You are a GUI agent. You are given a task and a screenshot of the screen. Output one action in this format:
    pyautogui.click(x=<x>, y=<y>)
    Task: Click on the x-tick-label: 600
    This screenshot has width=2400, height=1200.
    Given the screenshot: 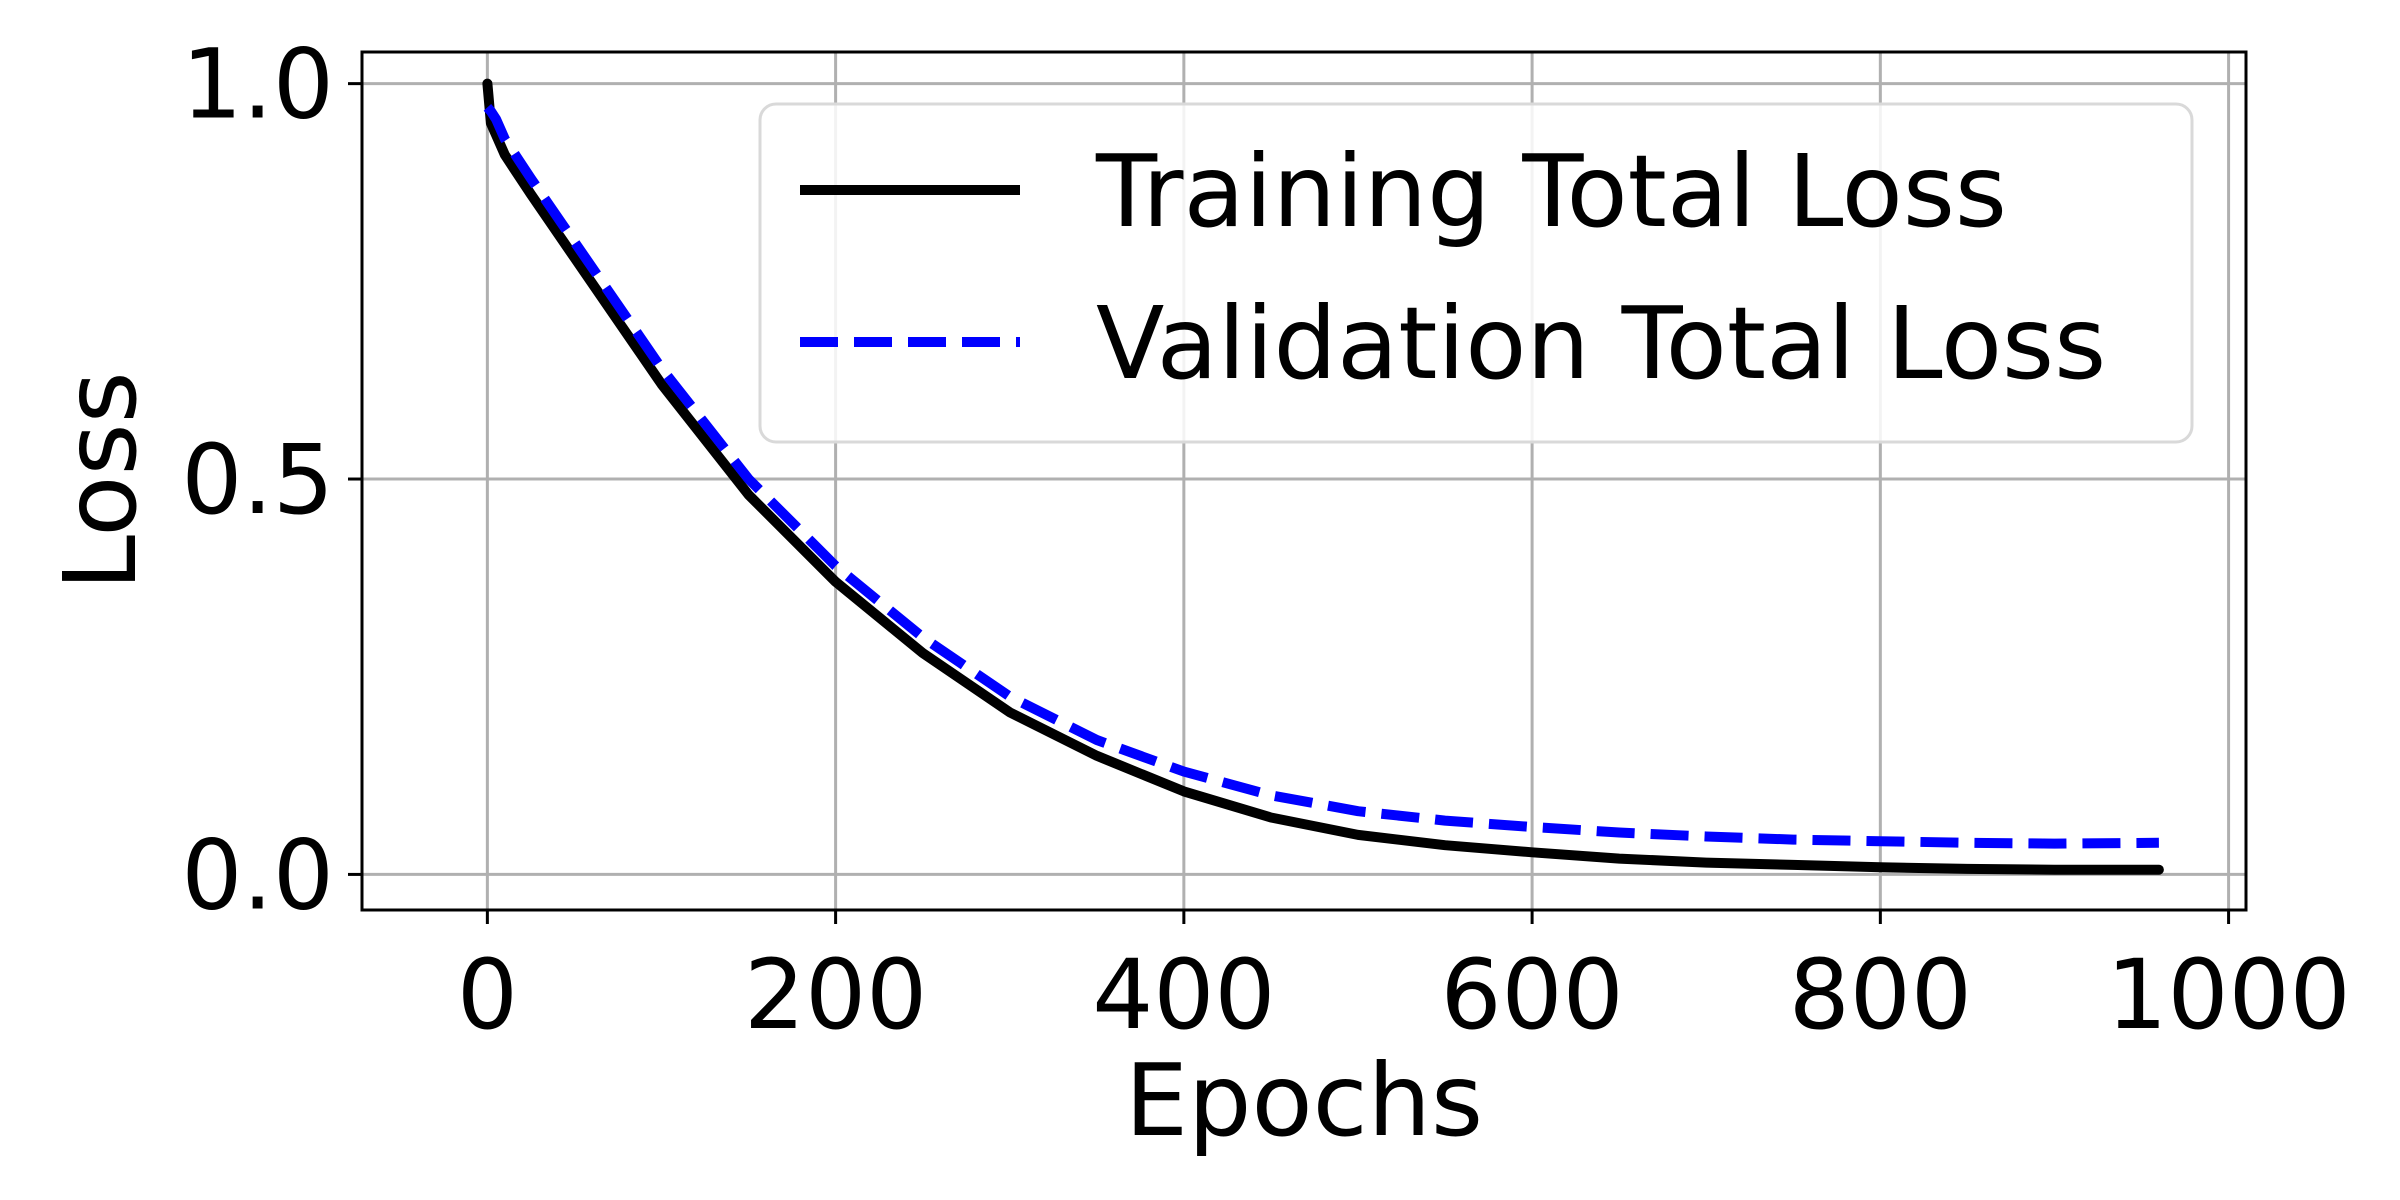 What is the action you would take?
    pyautogui.click(x=1531, y=995)
    